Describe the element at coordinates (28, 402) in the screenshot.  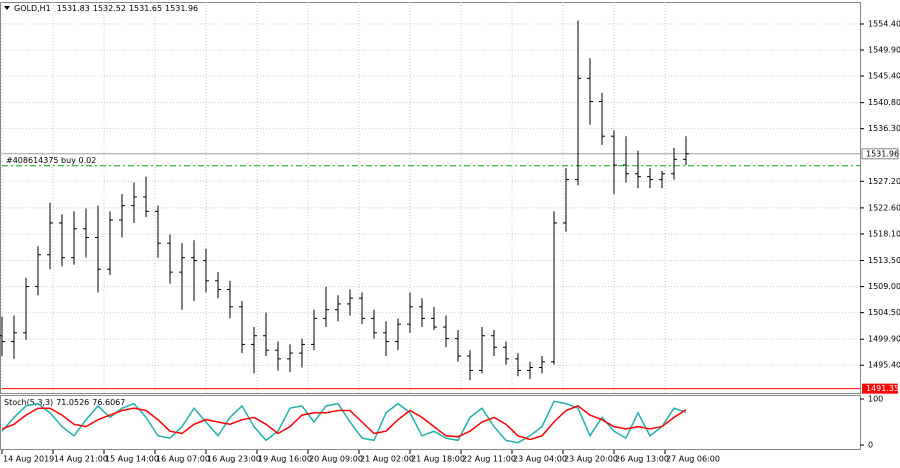
I see `indicator-name: Stoch(5,3,3)` at that location.